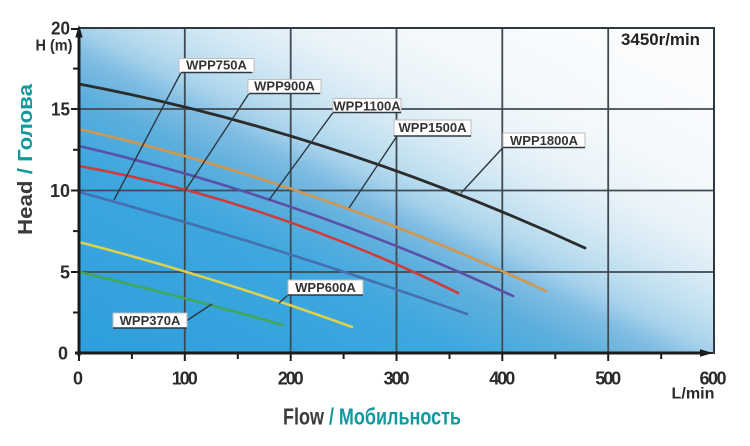 The image size is (750, 446). I want to click on svg-text: 3450r/min, so click(660, 39).